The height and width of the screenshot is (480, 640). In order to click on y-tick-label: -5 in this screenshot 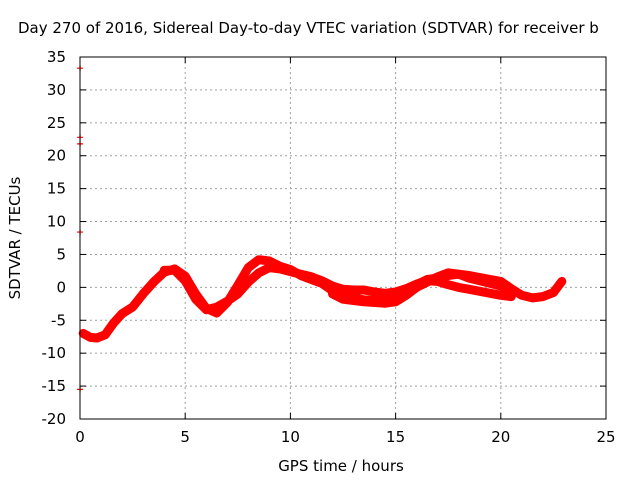, I will do `click(58, 320)`.